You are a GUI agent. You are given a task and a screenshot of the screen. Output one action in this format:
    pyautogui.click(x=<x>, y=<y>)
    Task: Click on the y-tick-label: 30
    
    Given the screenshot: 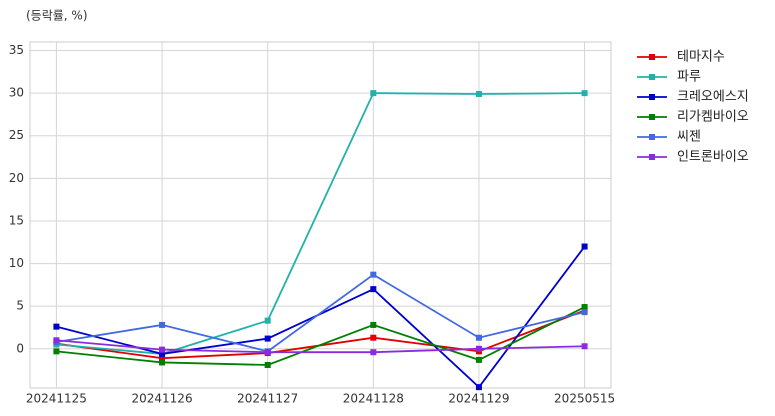 What is the action you would take?
    pyautogui.click(x=16, y=93)
    